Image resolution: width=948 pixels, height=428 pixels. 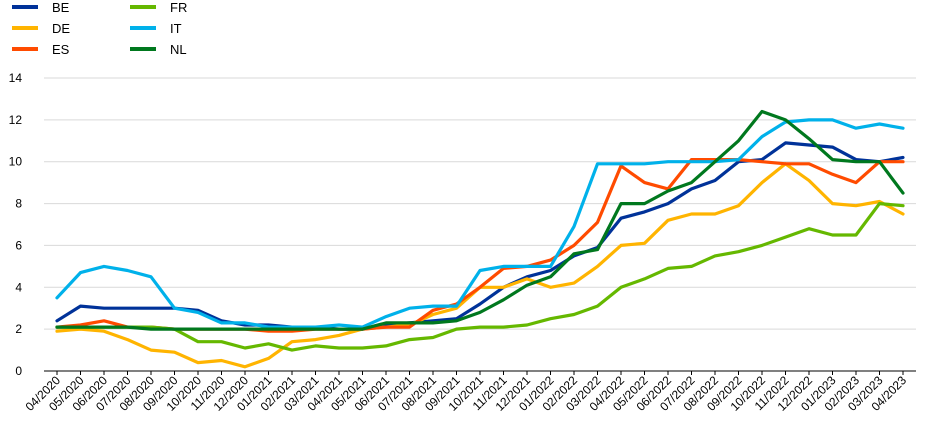 I want to click on legend-label-es: ES, so click(x=61, y=49).